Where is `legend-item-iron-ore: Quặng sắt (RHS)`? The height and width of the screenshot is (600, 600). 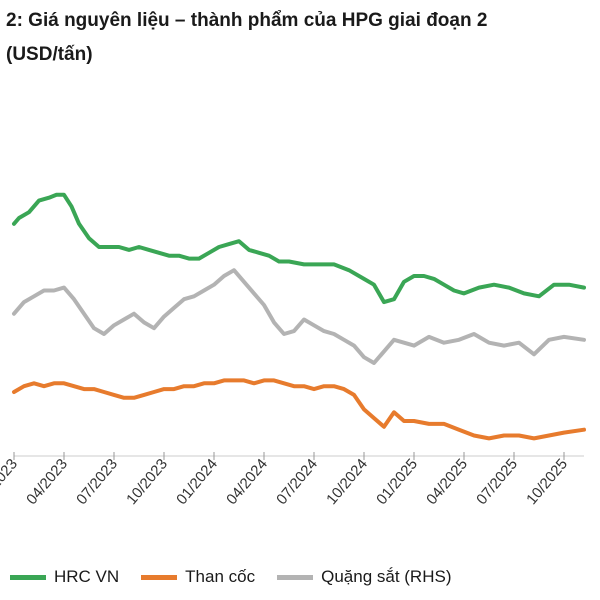
legend-item-iron-ore: Quặng sắt (RHS) is located at coordinates (364, 577).